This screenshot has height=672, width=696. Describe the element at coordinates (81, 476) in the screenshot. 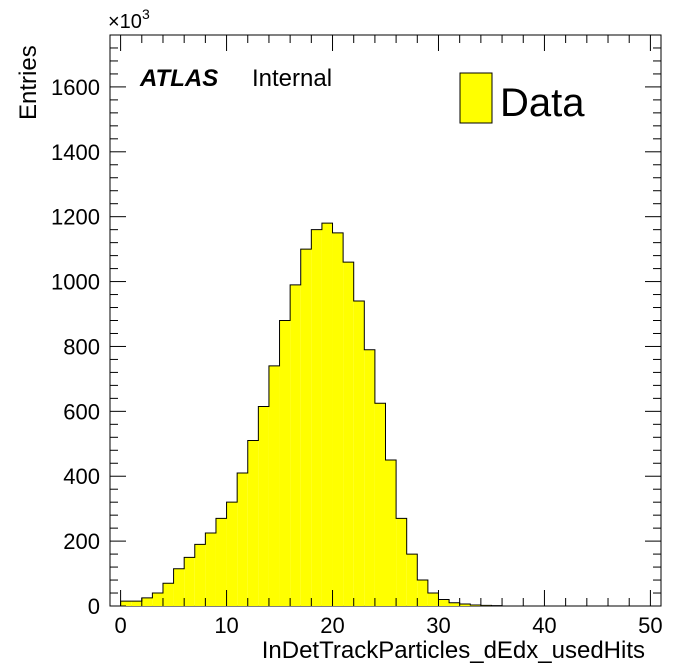

I see `y-tick-label: 400` at that location.